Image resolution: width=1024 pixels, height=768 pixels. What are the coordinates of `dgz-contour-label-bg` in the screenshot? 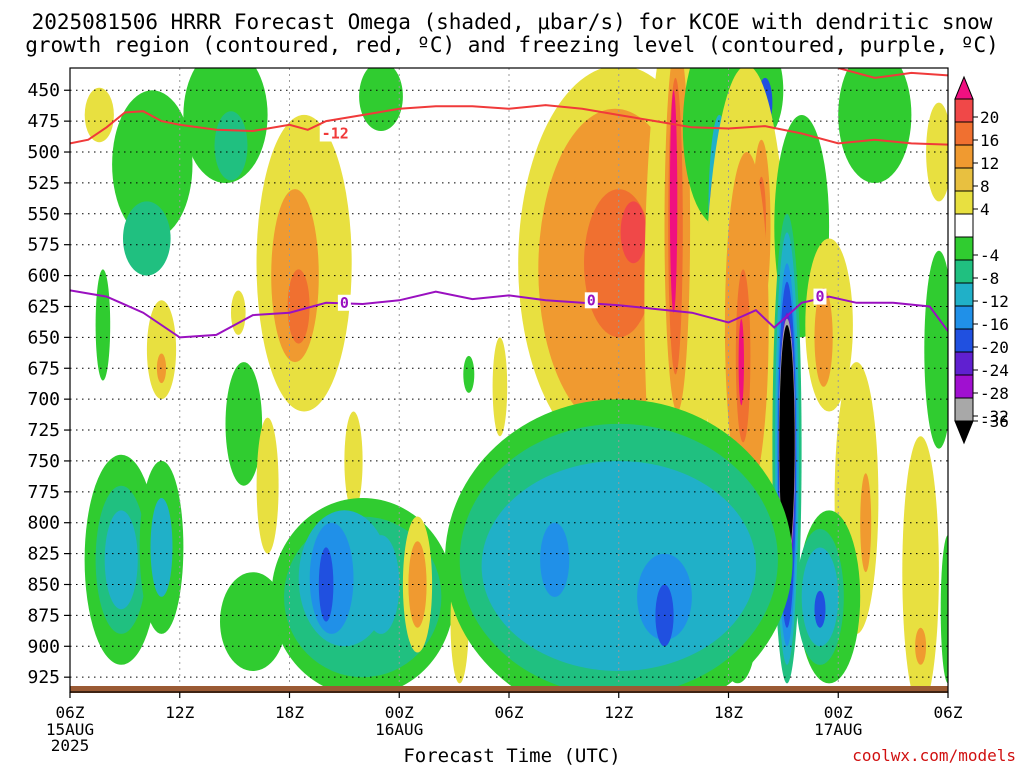 It's located at (335, 133).